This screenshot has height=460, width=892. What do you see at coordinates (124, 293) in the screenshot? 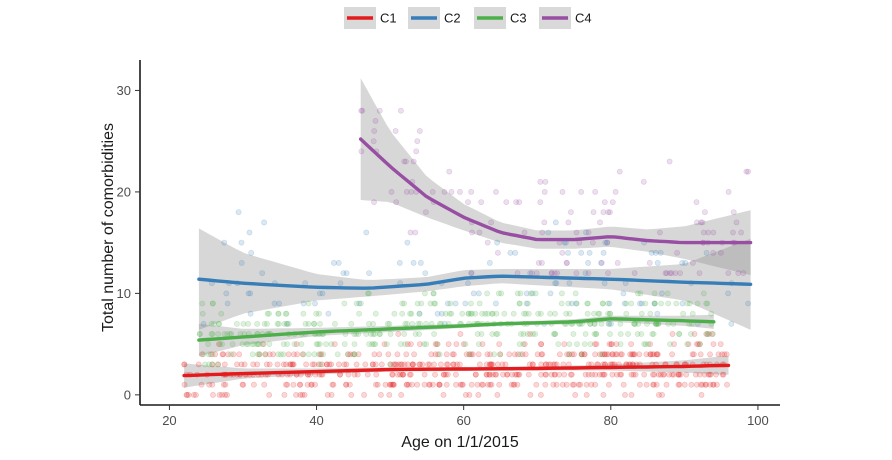
I see `y-tick-label: 10` at bounding box center [124, 293].